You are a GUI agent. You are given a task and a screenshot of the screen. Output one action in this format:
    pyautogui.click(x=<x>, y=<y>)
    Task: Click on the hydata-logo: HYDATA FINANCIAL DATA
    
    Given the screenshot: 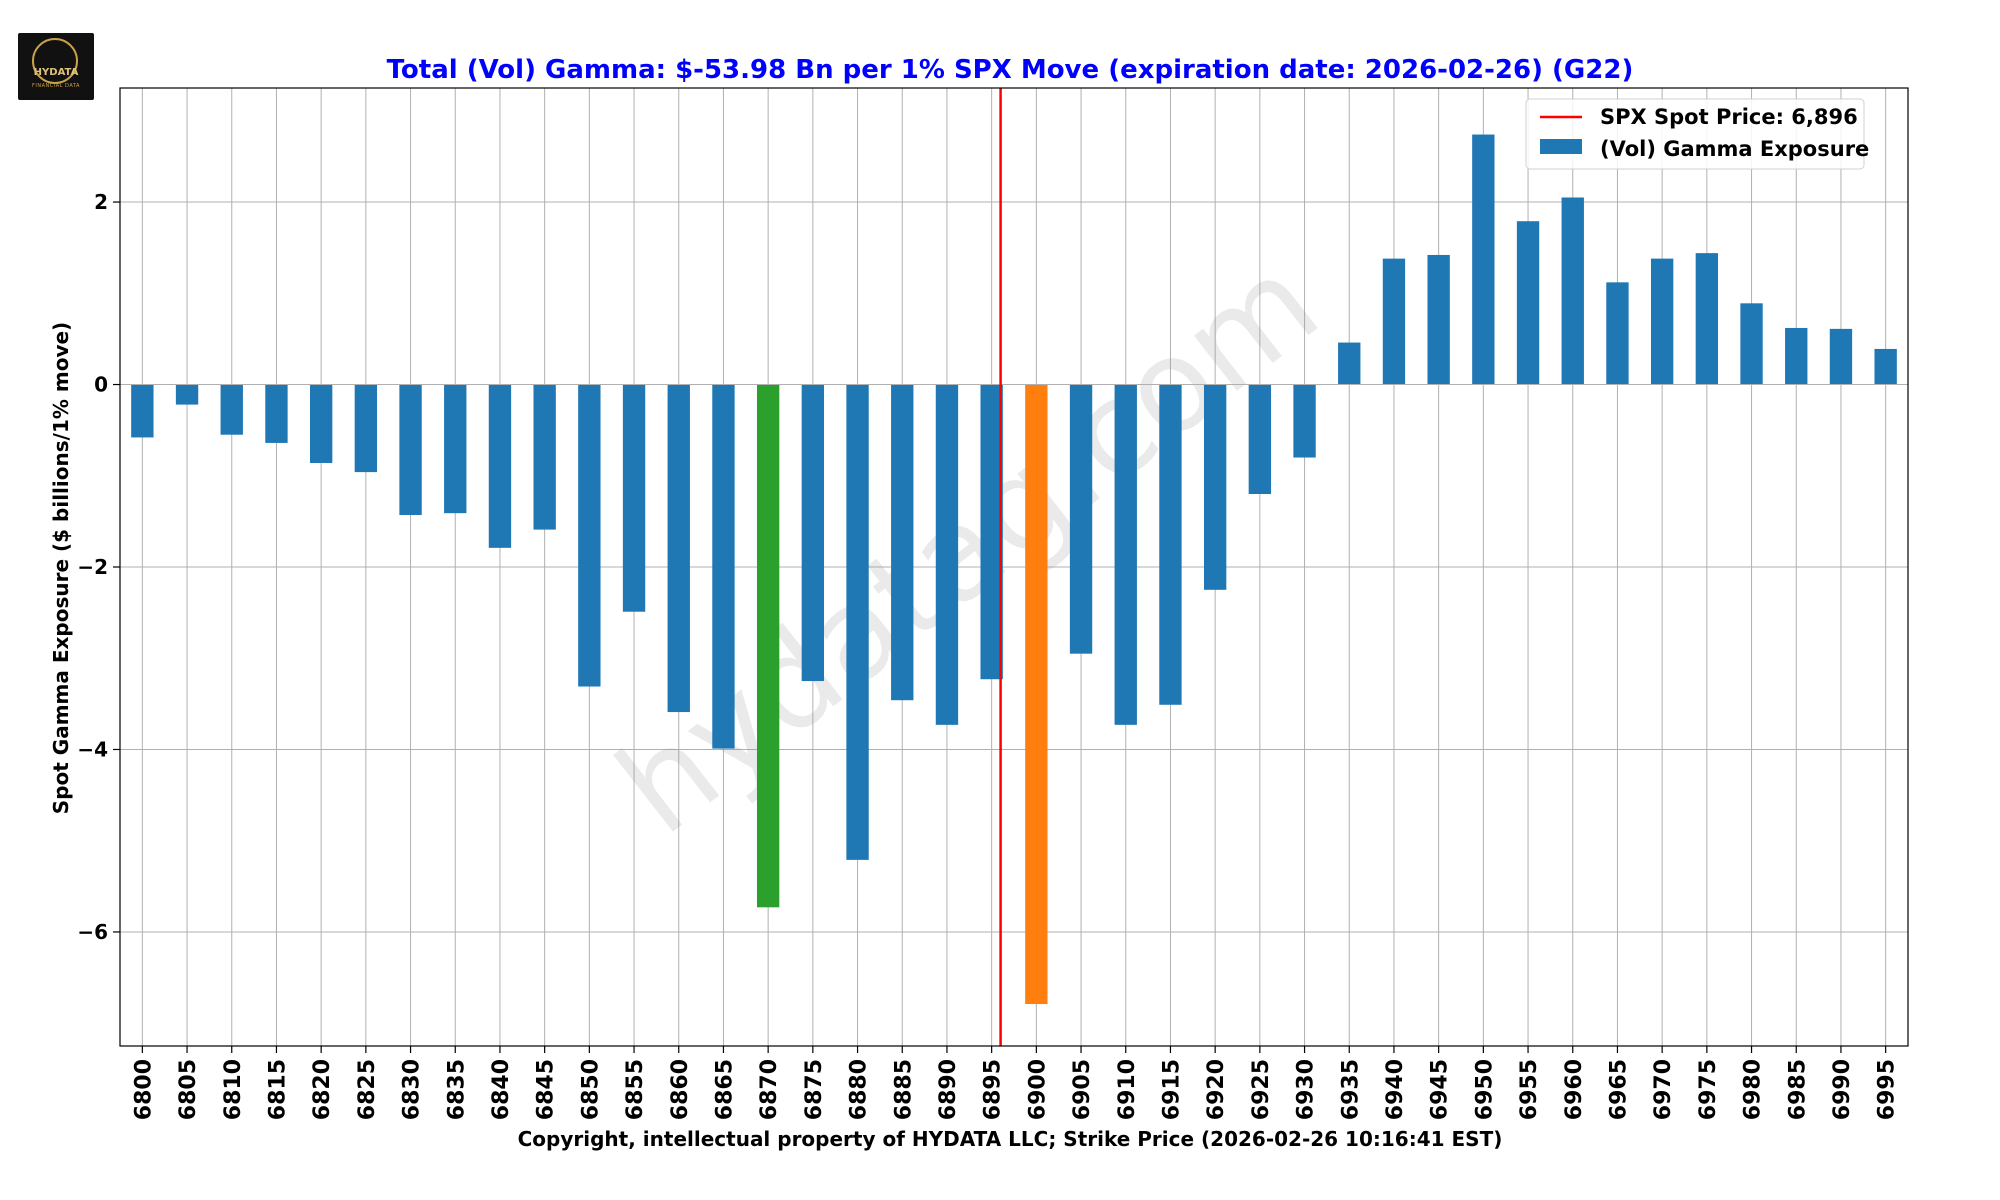 What is the action you would take?
    pyautogui.click(x=56, y=66)
    